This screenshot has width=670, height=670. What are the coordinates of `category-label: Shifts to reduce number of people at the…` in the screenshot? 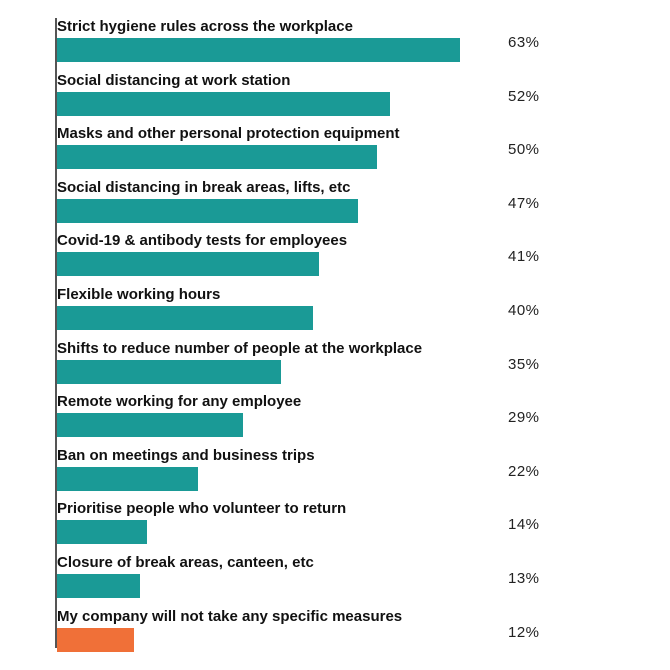 It's located at (240, 348).